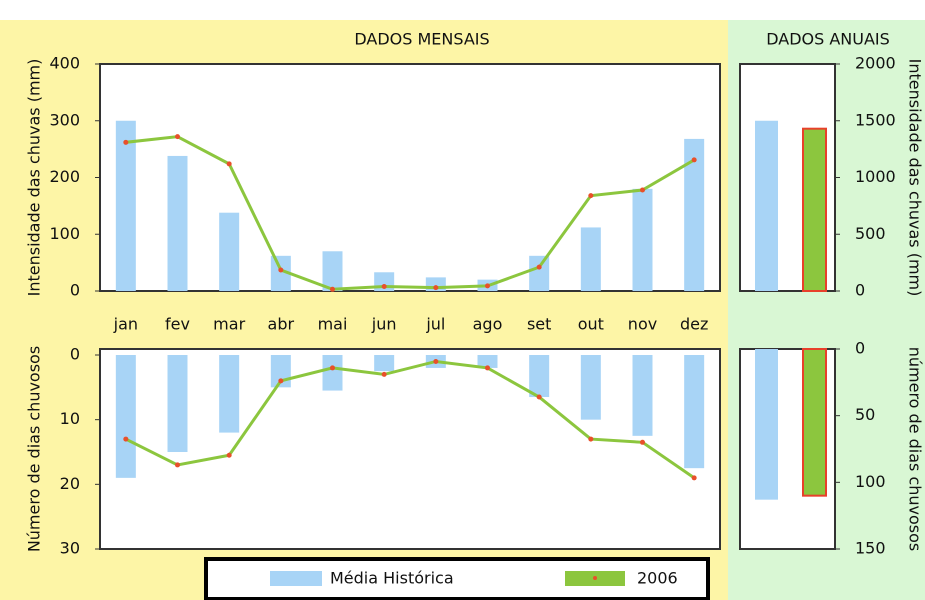  Describe the element at coordinates (34, 449) in the screenshot. I see `y-axis-label: Número de dias chuvosos` at that location.